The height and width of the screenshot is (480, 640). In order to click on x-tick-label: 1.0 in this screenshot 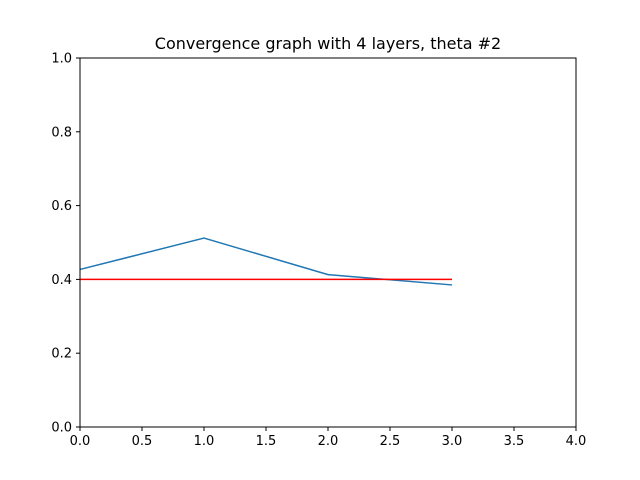, I will do `click(204, 441)`.